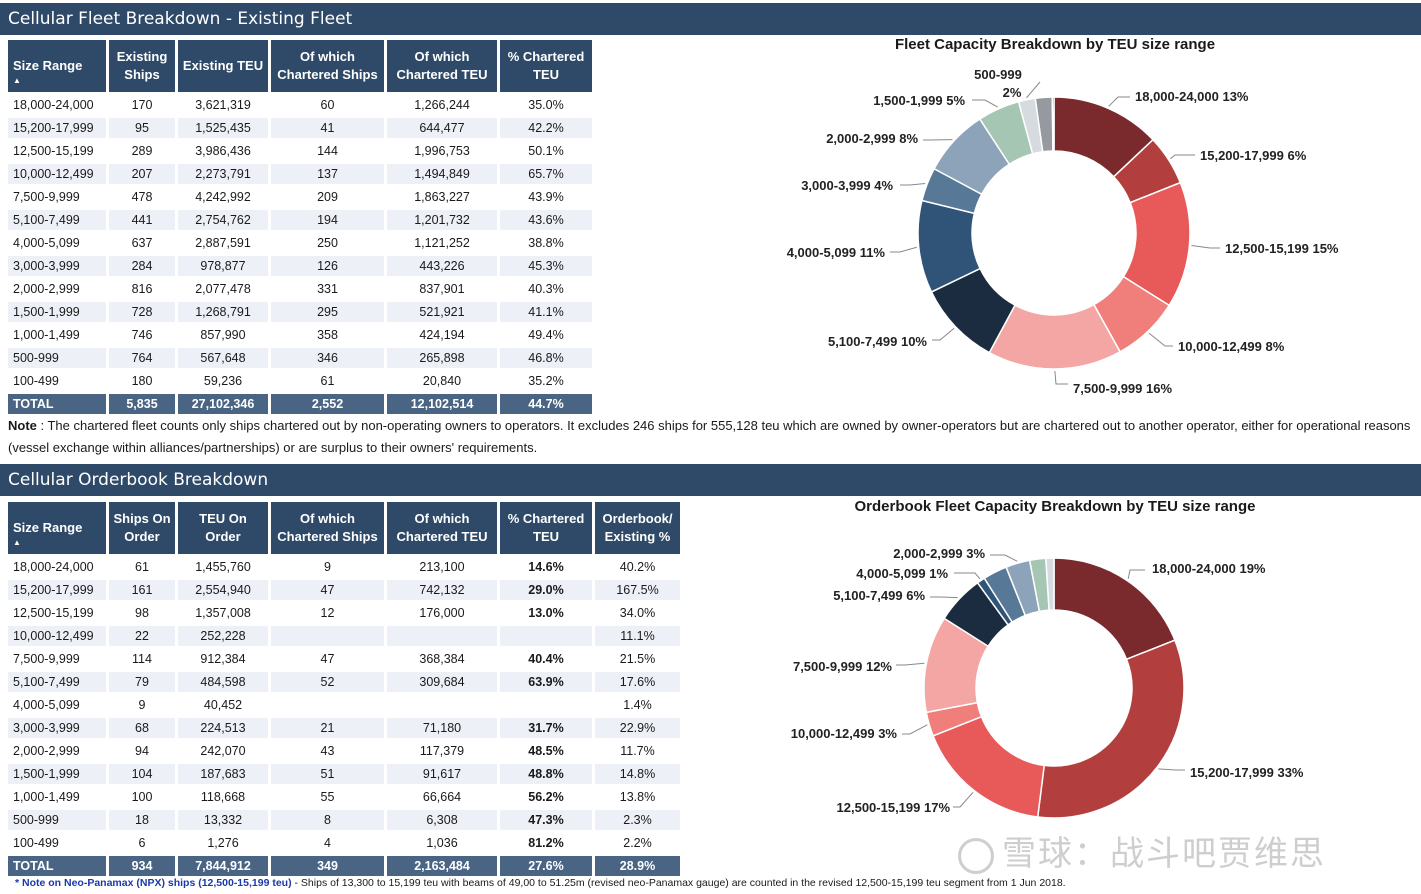 Image resolution: width=1421 pixels, height=894 pixels. Describe the element at coordinates (300, 129) in the screenshot. I see `table-row: 15,200-17,999 95 1,525,435 41 644,477 42.2%` at that location.